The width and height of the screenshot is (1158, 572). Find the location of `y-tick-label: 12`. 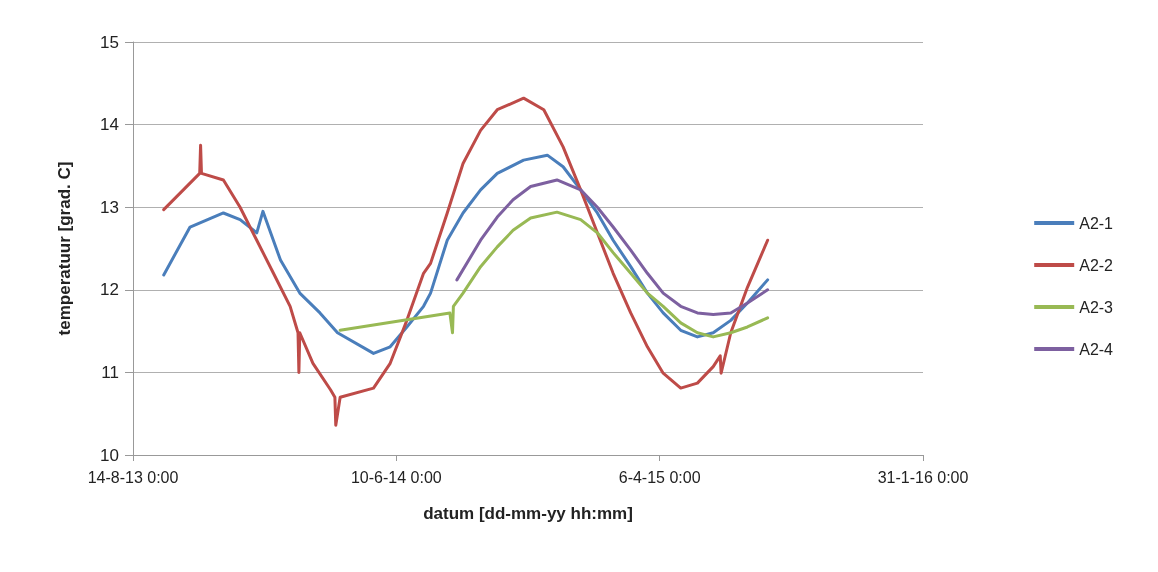

y-tick-label: 12 is located at coordinates (109, 290).